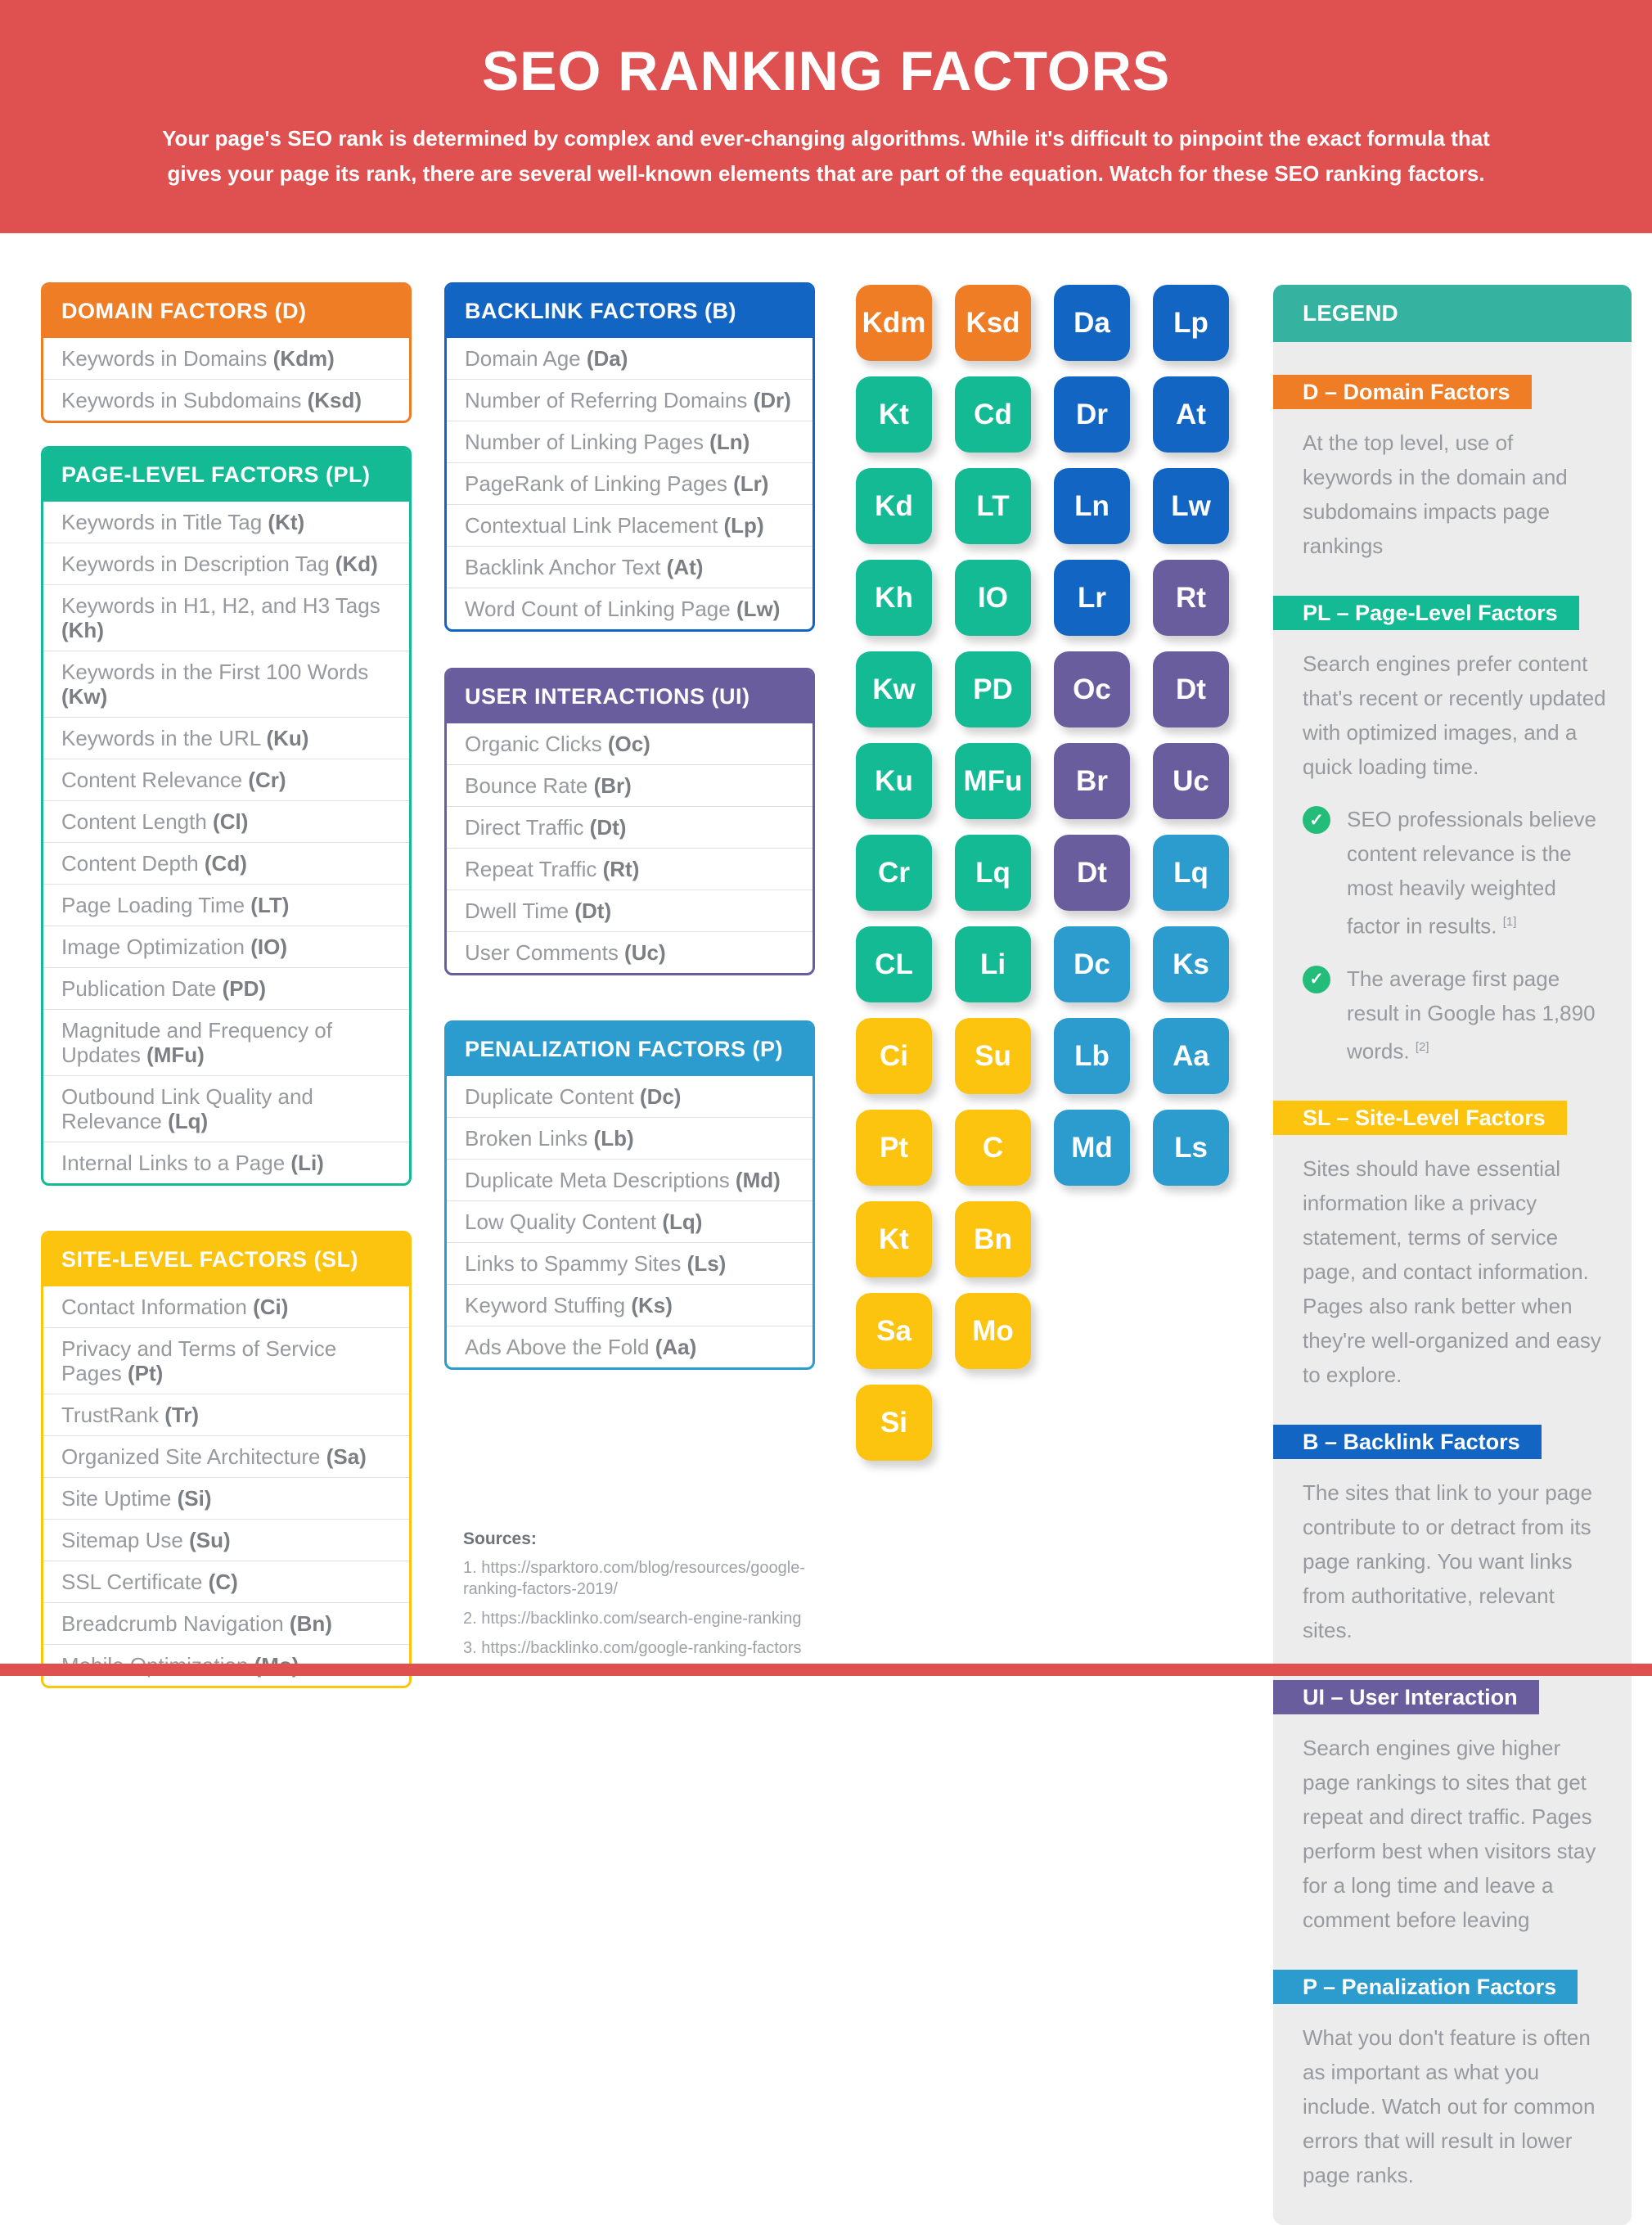  What do you see at coordinates (536, 744) in the screenshot?
I see `factor-label: Organic Clicks` at bounding box center [536, 744].